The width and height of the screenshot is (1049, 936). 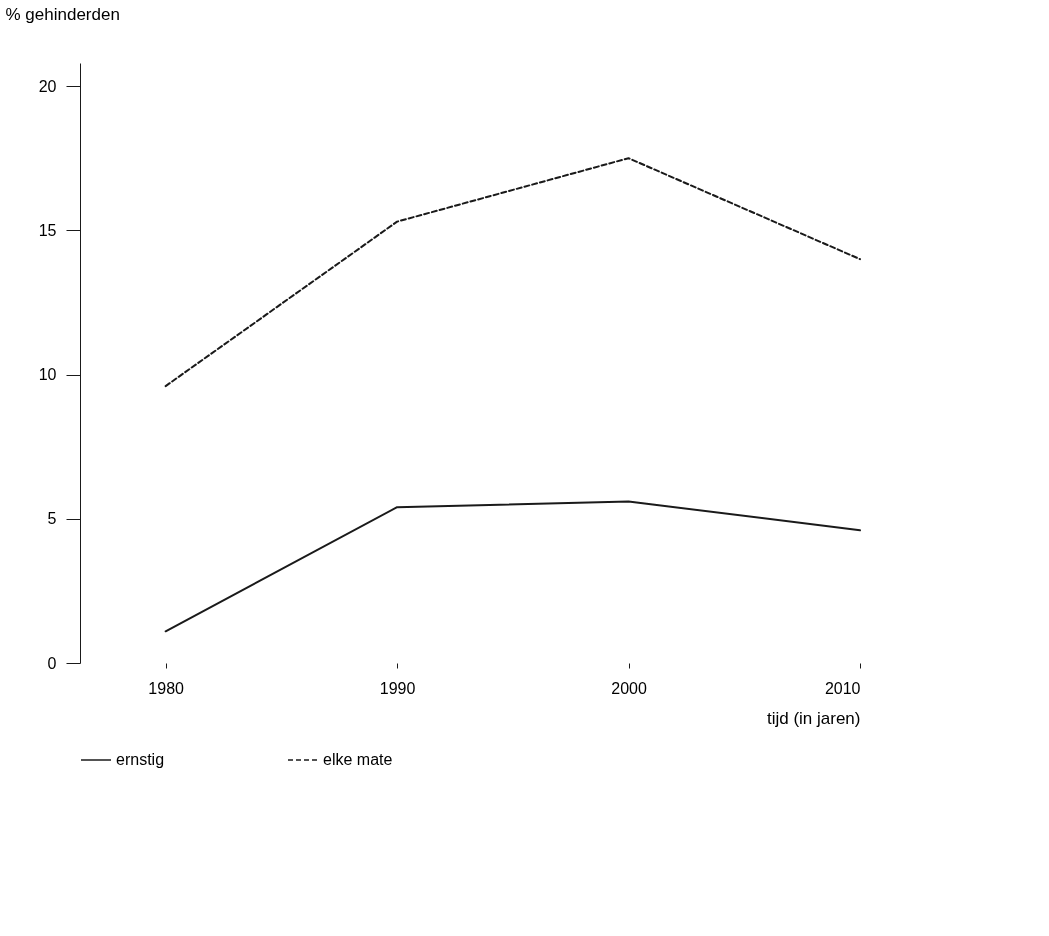 What do you see at coordinates (512, 566) in the screenshot?
I see `line-series` at bounding box center [512, 566].